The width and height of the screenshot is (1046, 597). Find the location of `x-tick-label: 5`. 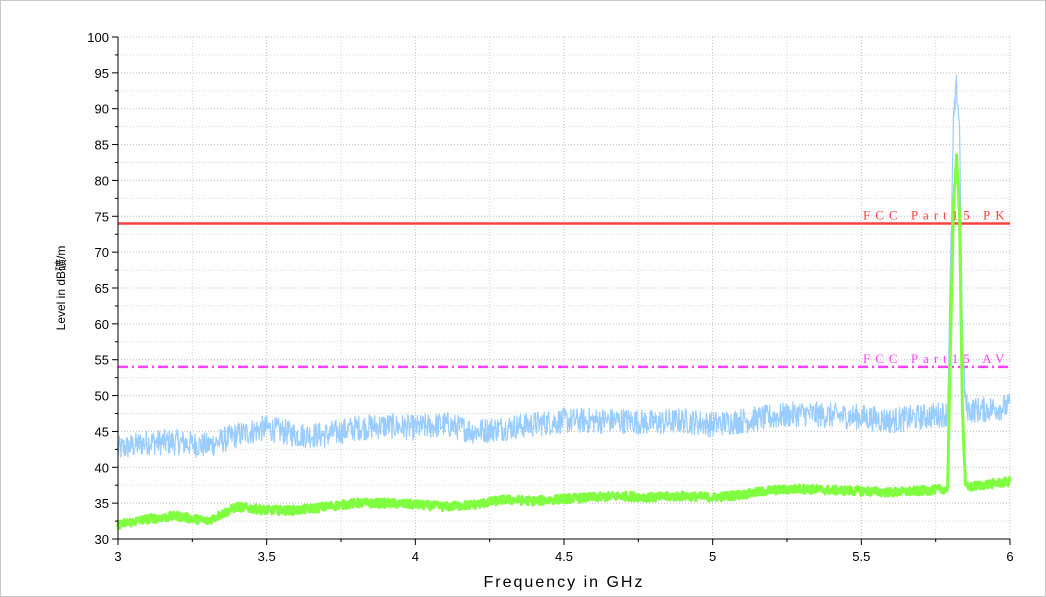

x-tick-label: 5 is located at coordinates (712, 556).